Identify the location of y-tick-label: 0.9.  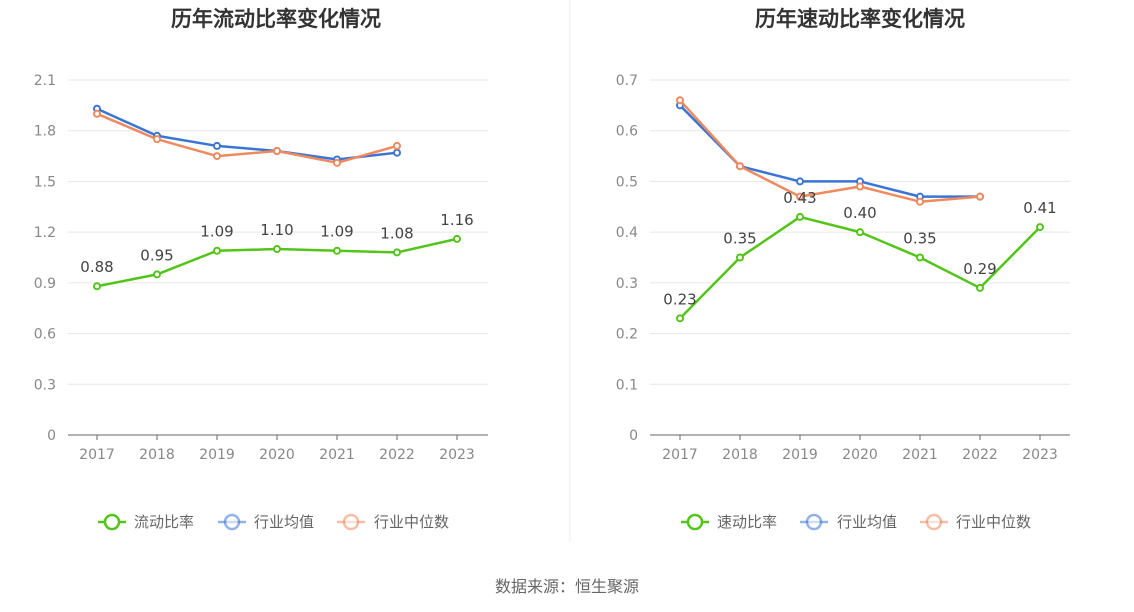
(45, 284).